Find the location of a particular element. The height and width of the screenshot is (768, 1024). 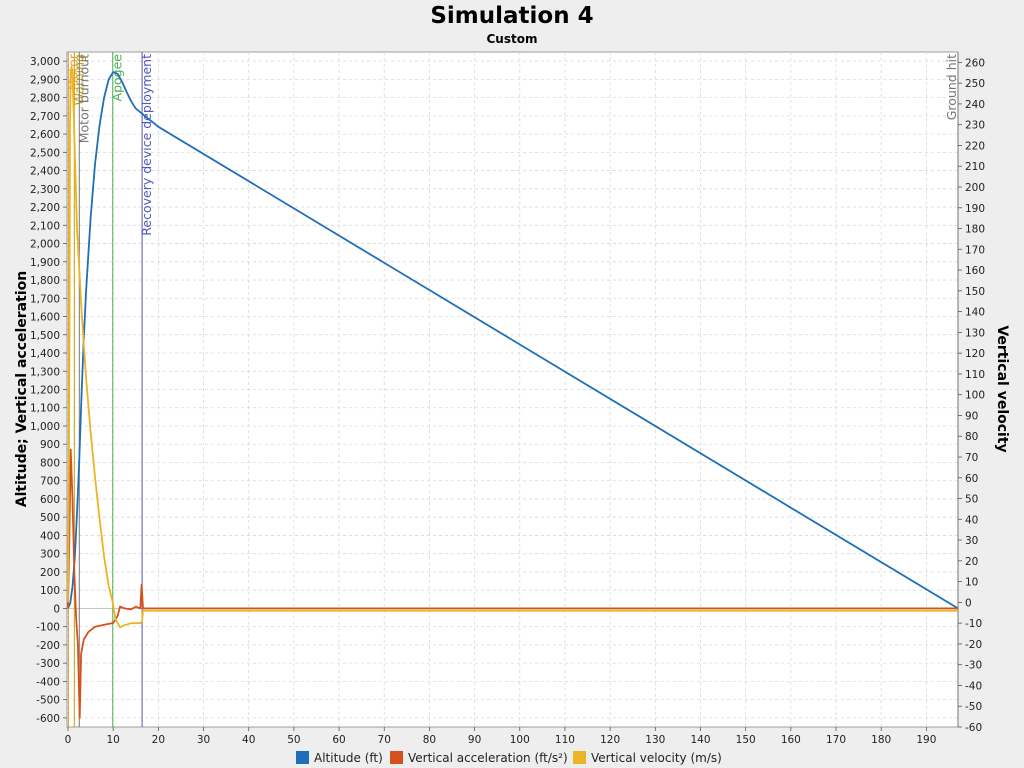

y-right-tick-label: 180 is located at coordinates (975, 230).